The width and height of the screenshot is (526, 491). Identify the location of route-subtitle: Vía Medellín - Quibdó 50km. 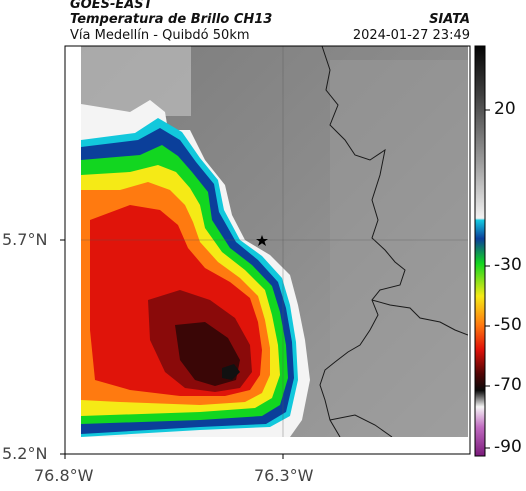
(160, 35).